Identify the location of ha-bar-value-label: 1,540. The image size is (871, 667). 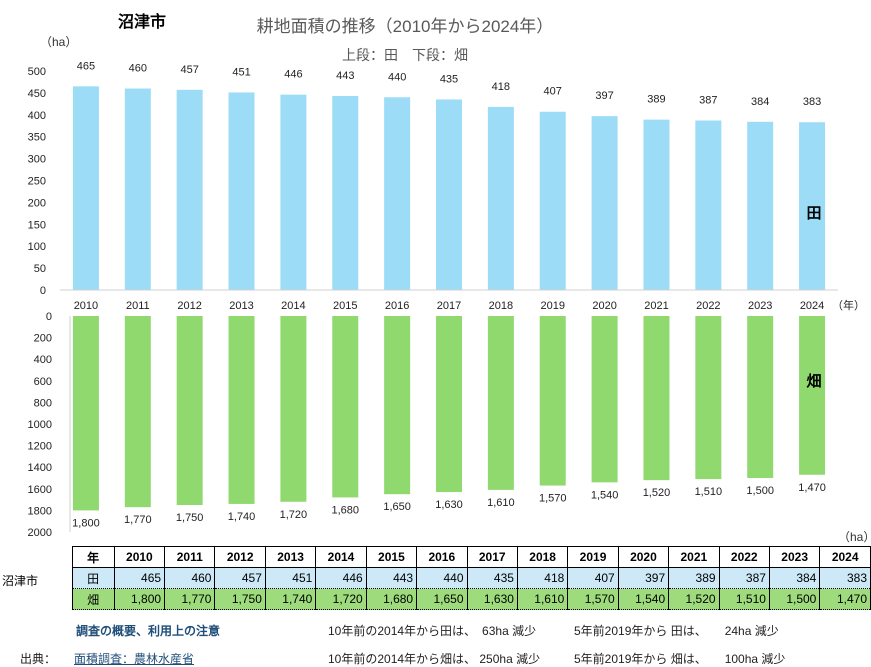
(605, 495).